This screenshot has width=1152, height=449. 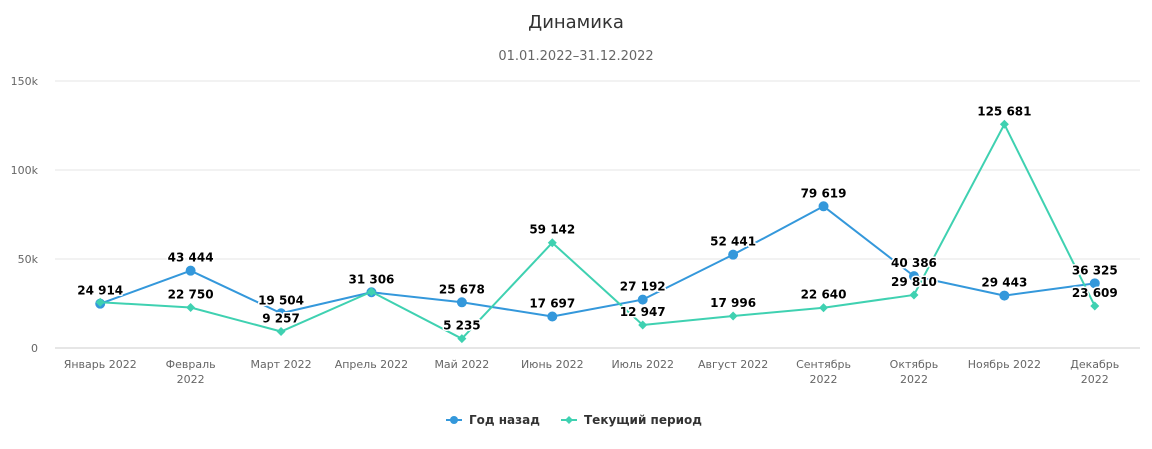 I want to click on x-tick-line: Май 2022, so click(x=461, y=364).